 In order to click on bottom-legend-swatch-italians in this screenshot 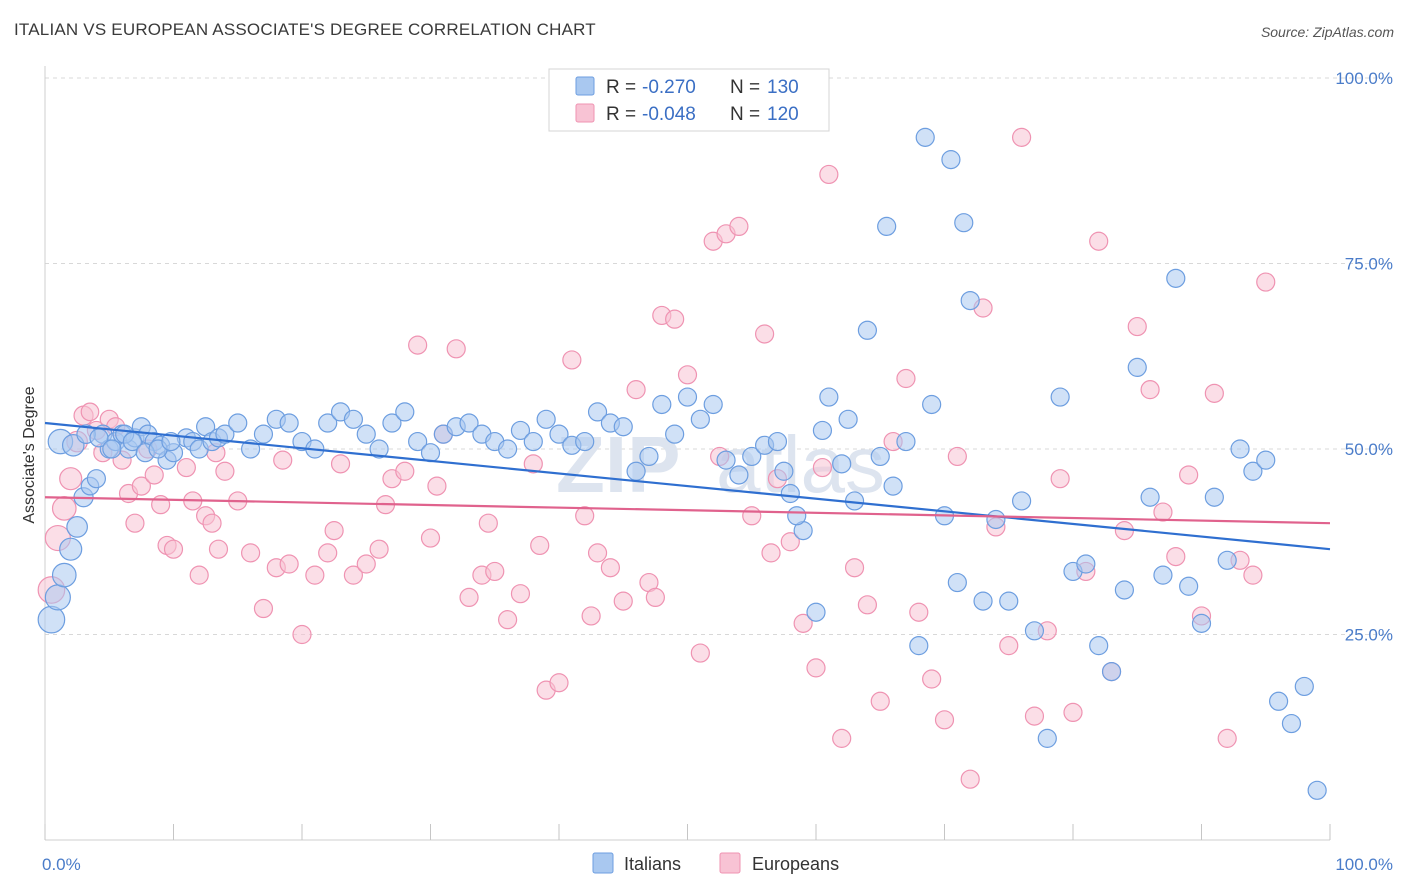, I will do `click(603, 863)`.